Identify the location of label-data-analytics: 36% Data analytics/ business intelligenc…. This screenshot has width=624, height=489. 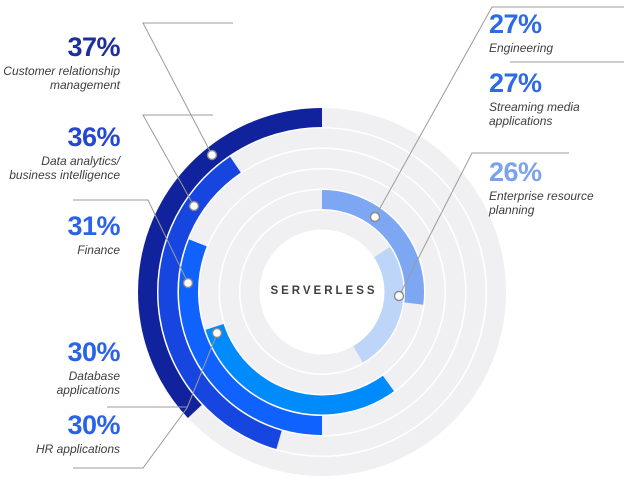
(60, 152).